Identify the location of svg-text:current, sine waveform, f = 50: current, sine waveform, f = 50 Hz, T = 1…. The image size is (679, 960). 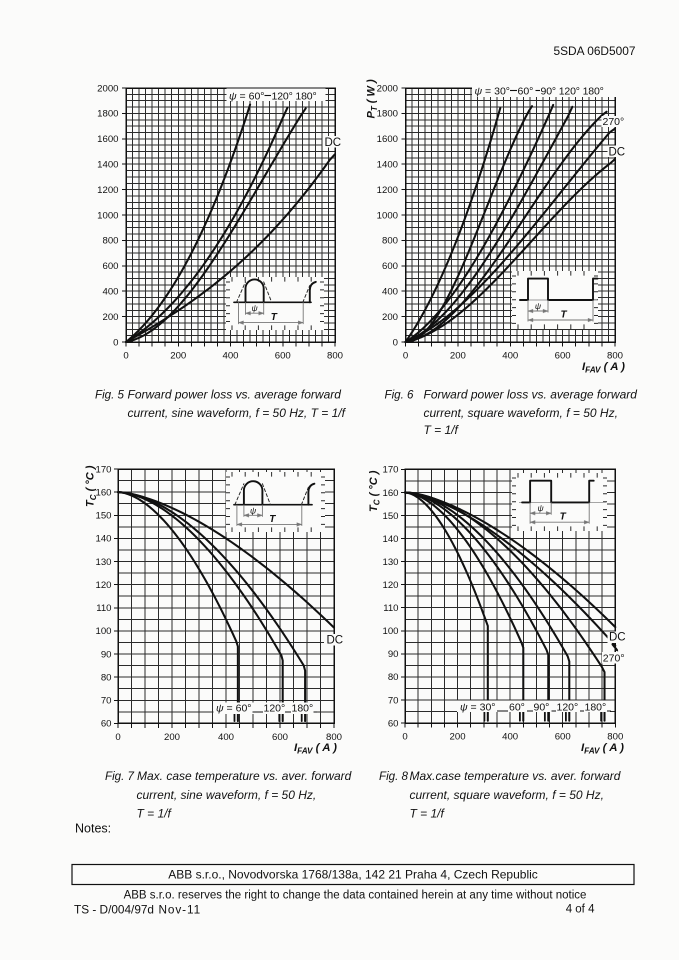
(237, 413).